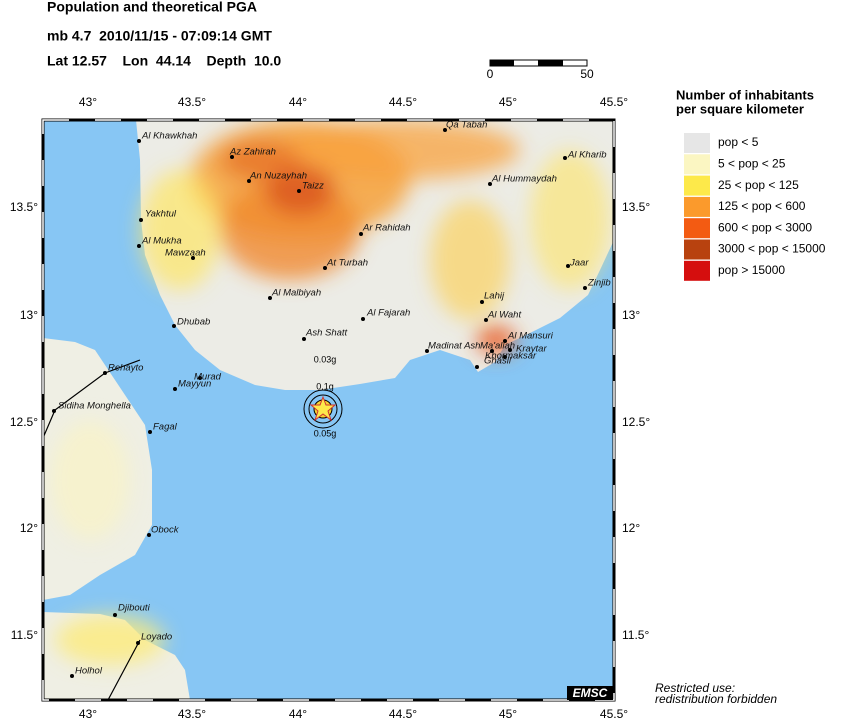 The image size is (841, 726). I want to click on city-label: Ar Rahidah, so click(386, 228).